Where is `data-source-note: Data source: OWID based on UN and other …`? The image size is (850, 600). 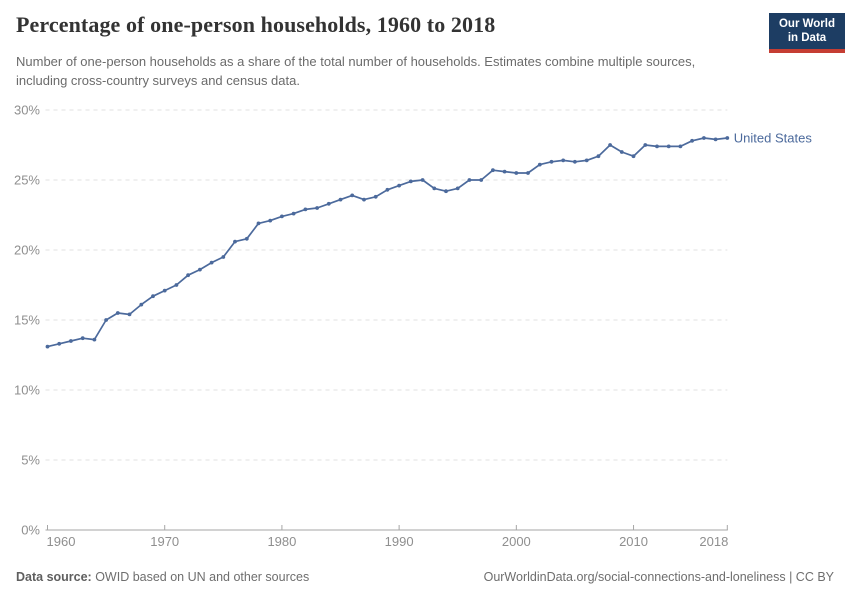
data-source-note: Data source: OWID based on UN and other … is located at coordinates (162, 577).